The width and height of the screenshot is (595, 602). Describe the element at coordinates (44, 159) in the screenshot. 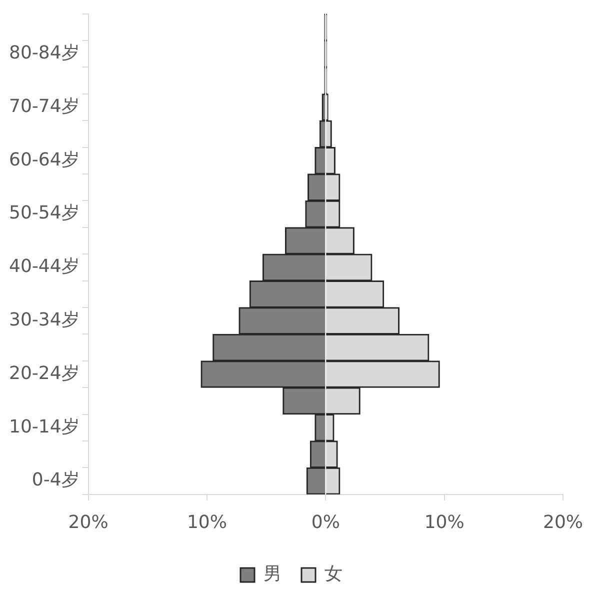

I see `y-tick-label: 60-64岁` at that location.